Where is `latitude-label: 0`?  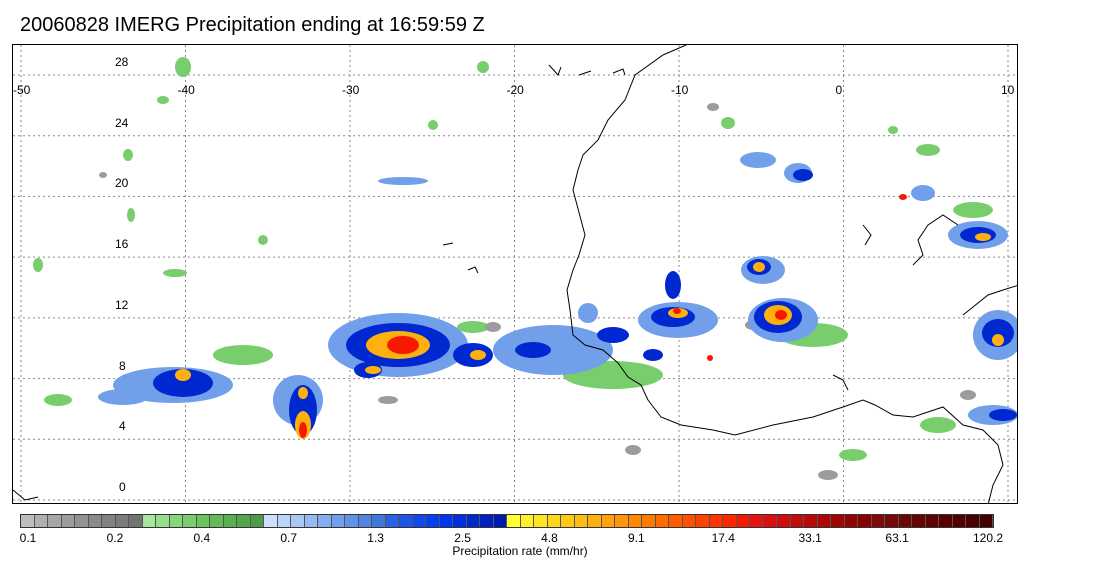 latitude-label: 0 is located at coordinates (122, 487).